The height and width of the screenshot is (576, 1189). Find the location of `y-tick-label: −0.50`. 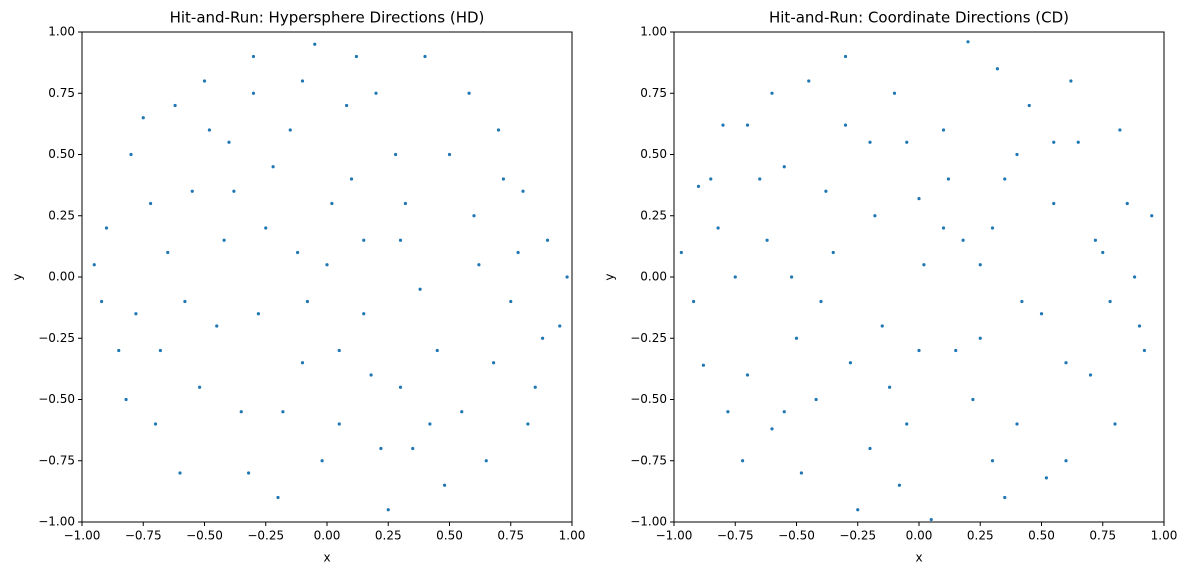

y-tick-label: −0.50 is located at coordinates (56, 399).